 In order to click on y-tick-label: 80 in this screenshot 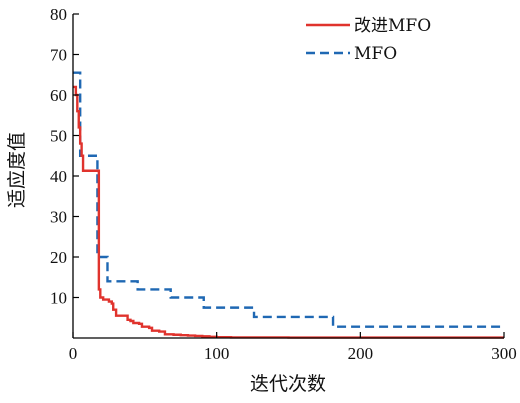, I will do `click(58, 14)`.